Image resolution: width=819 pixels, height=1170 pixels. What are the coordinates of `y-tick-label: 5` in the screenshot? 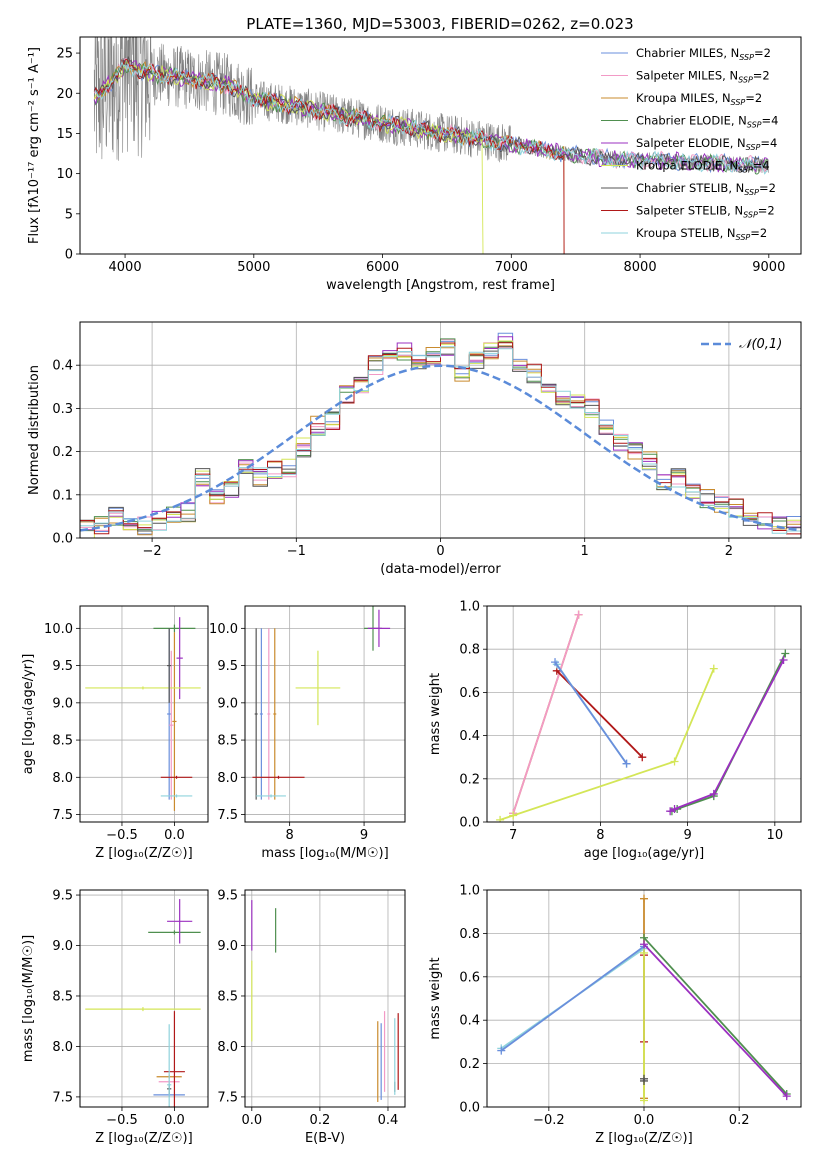 It's located at (69, 214).